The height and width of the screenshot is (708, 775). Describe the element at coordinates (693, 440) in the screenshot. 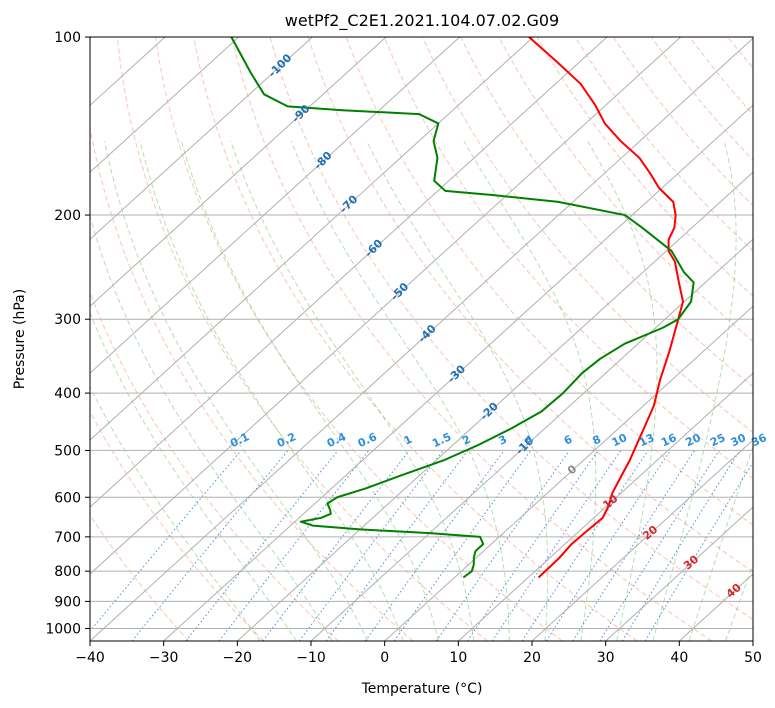

I see `mixing-ratio-label: 20` at that location.